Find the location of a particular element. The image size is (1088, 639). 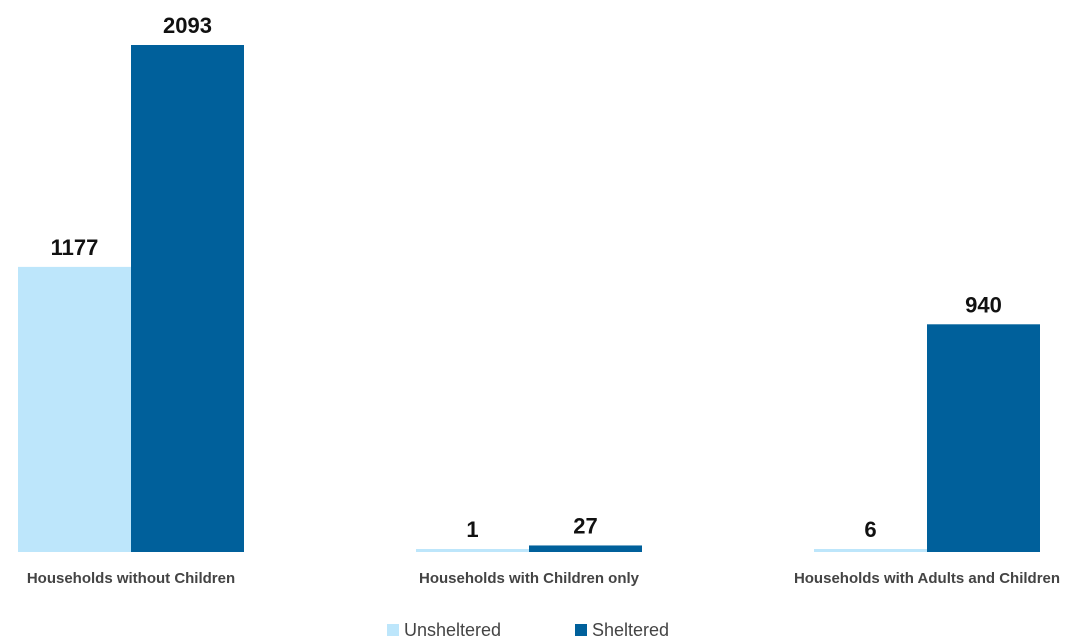

value-label-sheltered-households-without-children: 2093 is located at coordinates (187, 25).